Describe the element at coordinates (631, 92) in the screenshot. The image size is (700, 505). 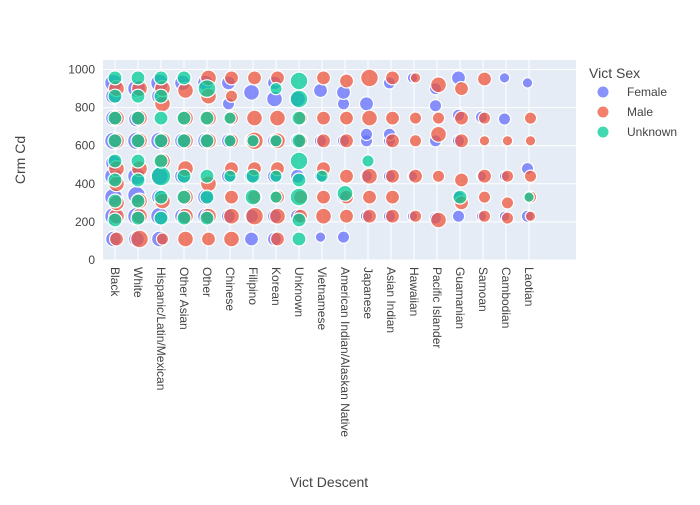
I see `legend-item-female: Female` at that location.